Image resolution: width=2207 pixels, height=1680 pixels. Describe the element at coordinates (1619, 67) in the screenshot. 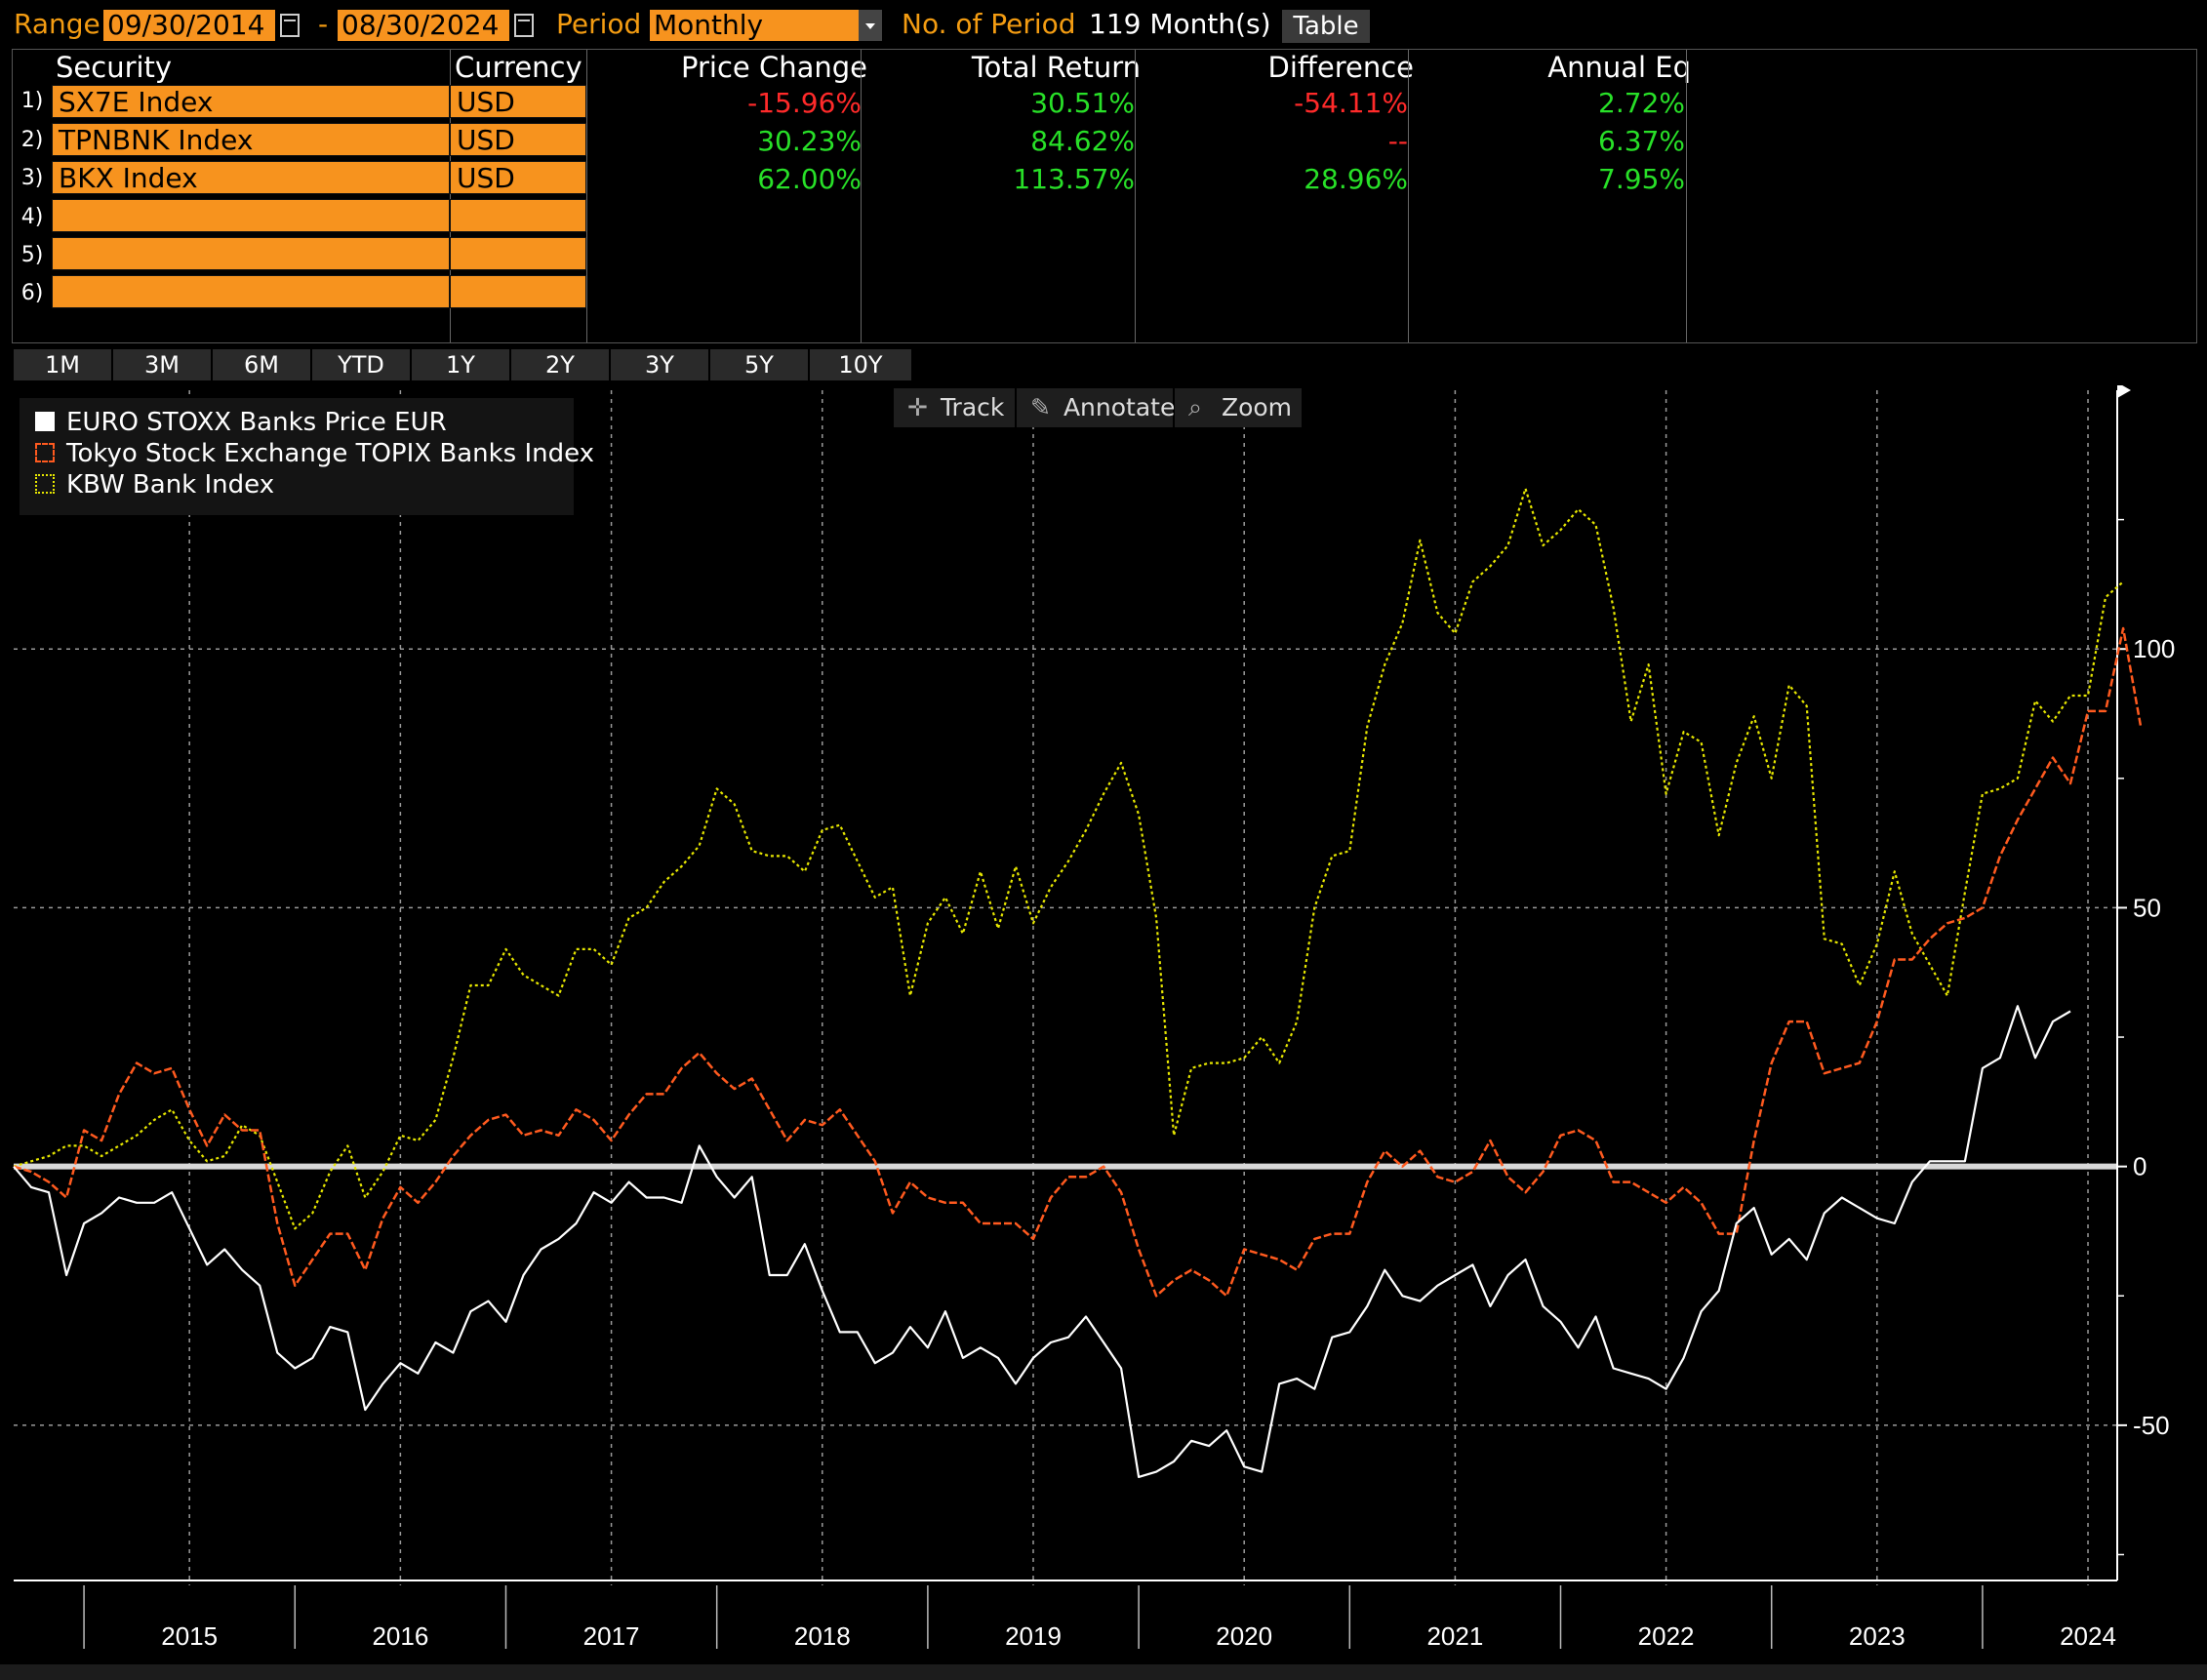

I see `column-header-annual-eq: Annual Eq` at that location.